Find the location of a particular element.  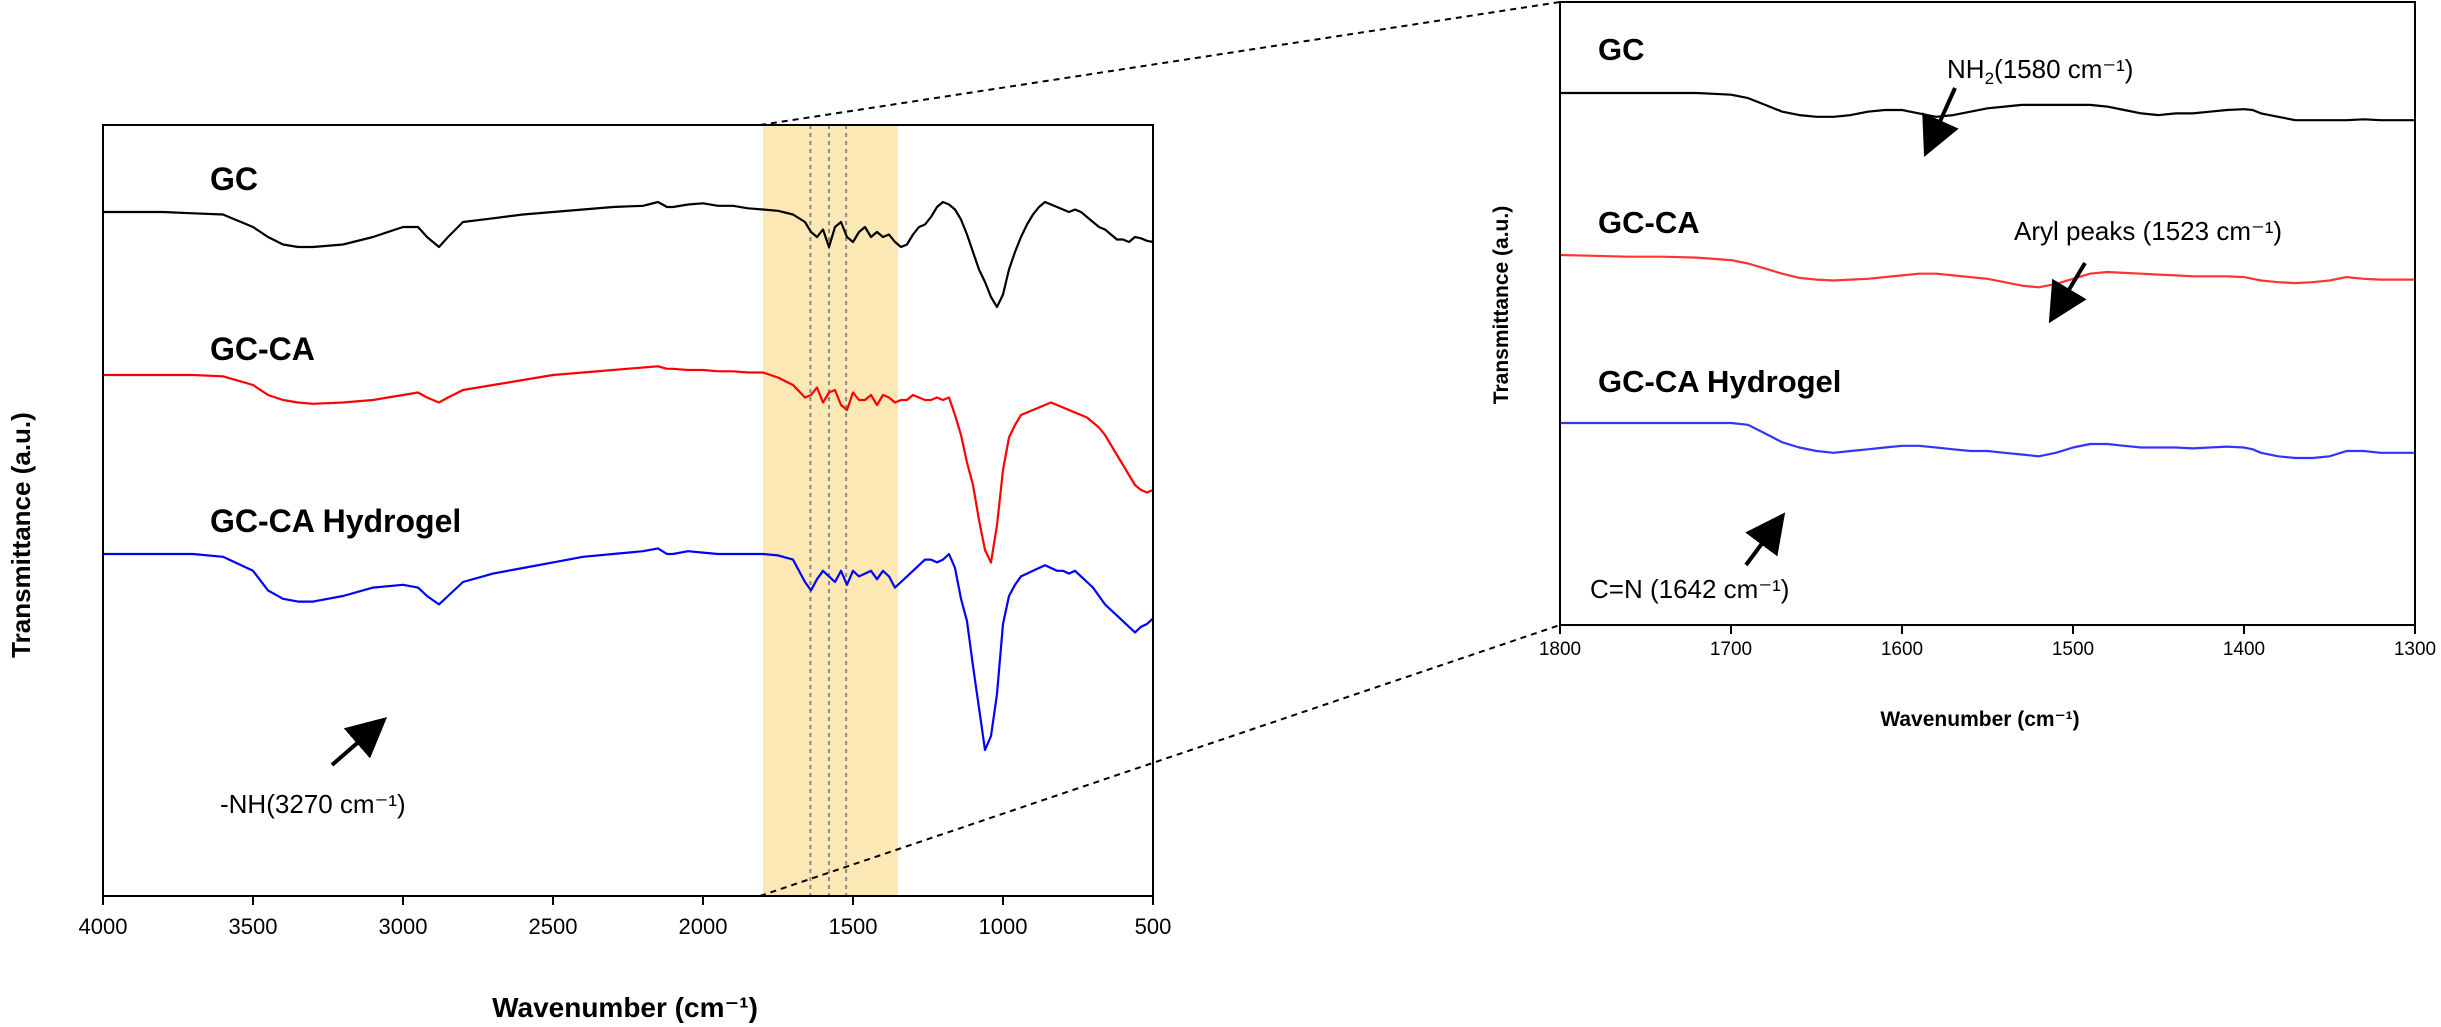

aryl-annotation: Aryl peaks (1523 cm⁻¹) is located at coordinates (2148, 231).